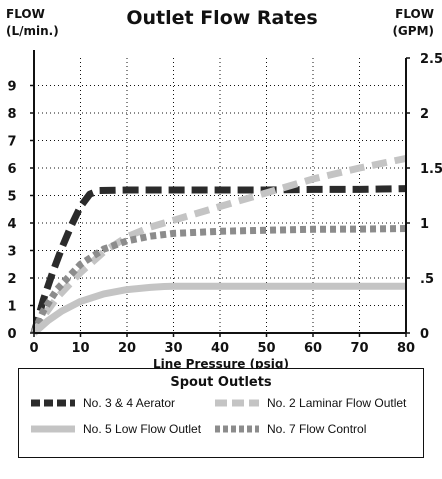 This screenshot has height=479, width=442. I want to click on x-tick-label: 0, so click(33, 348).